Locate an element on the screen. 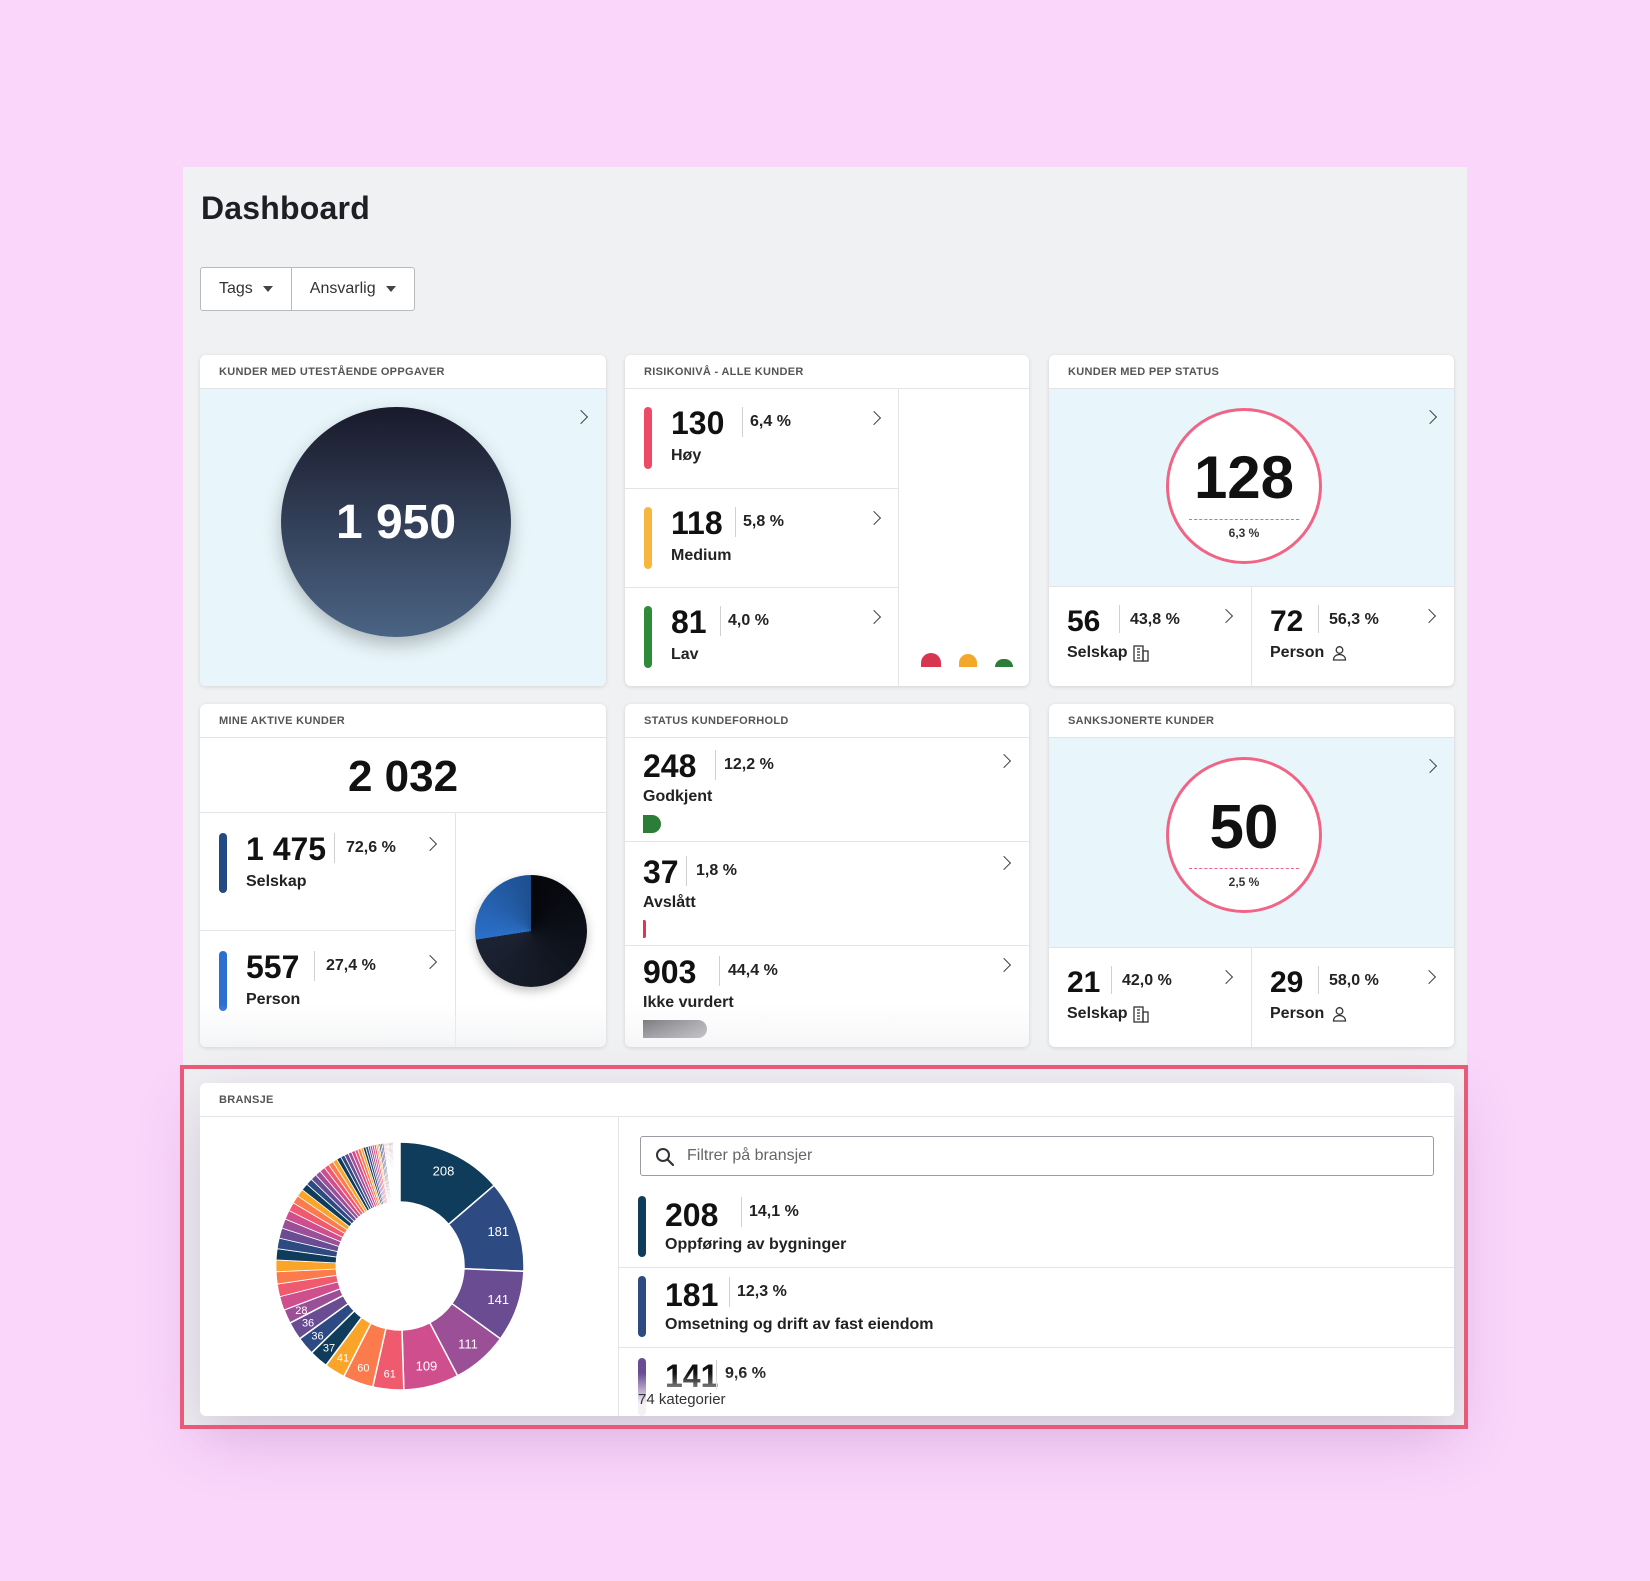 The image size is (1650, 1581). risk-percent: 4,0 % is located at coordinates (748, 620).